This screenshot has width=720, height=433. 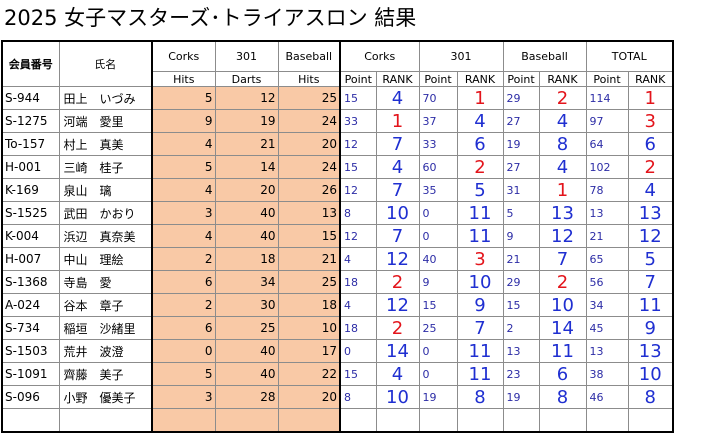 I want to click on darts-group-header: 301, so click(x=246, y=56).